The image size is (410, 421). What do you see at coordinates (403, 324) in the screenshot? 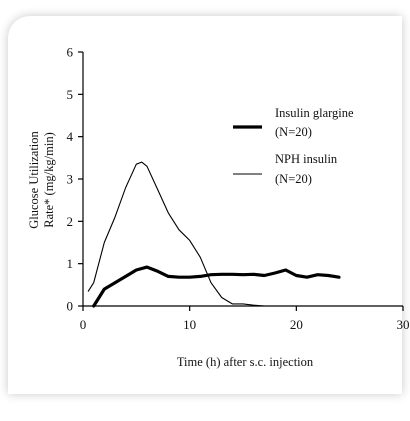
I see `x-tick-label: 30` at bounding box center [403, 324].